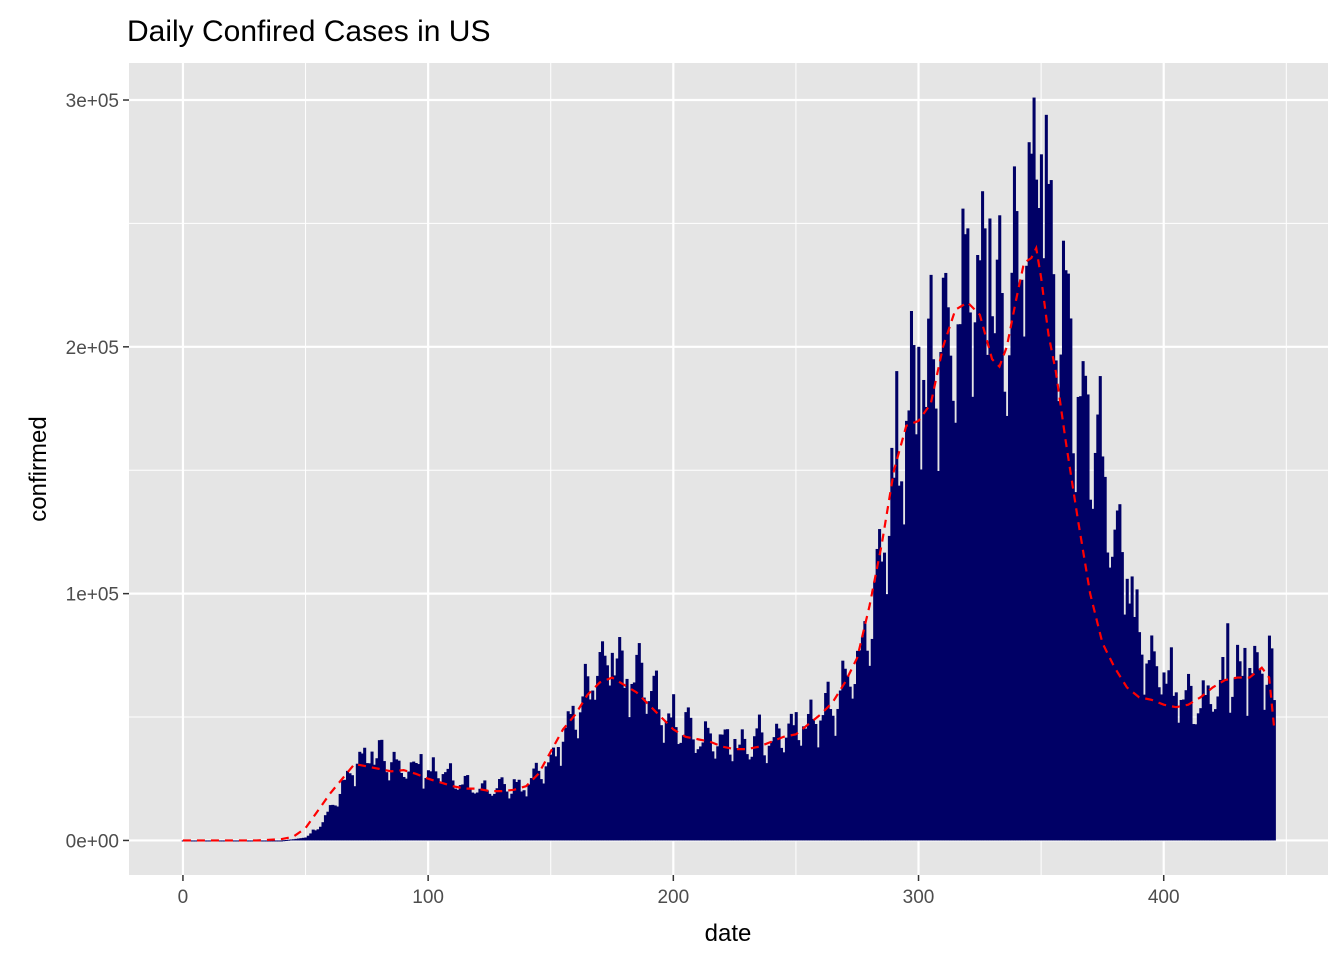 This screenshot has width=1344, height=960. Describe the element at coordinates (183, 897) in the screenshot. I see `x-tick-label: 0` at that location.